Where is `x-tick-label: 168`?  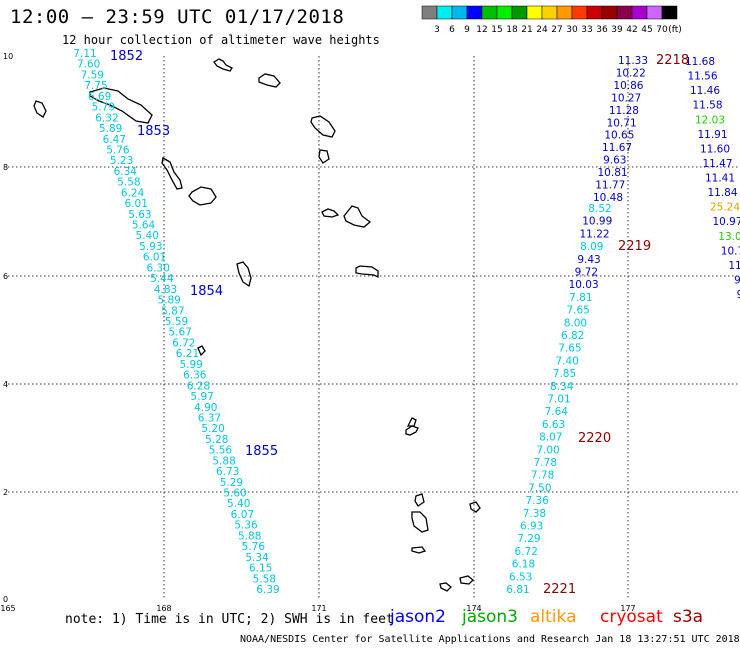
x-tick-label: 168 is located at coordinates (163, 608).